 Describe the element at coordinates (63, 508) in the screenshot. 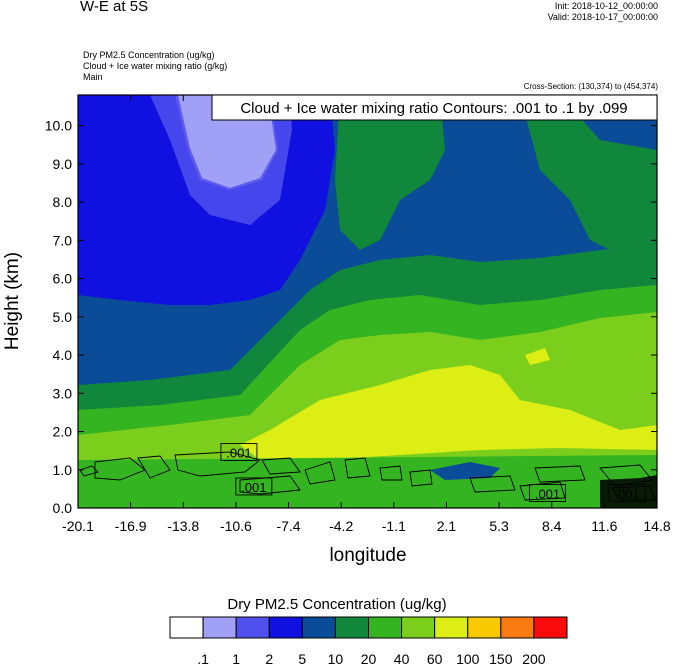

I see `y-tick-label: 0.0` at that location.